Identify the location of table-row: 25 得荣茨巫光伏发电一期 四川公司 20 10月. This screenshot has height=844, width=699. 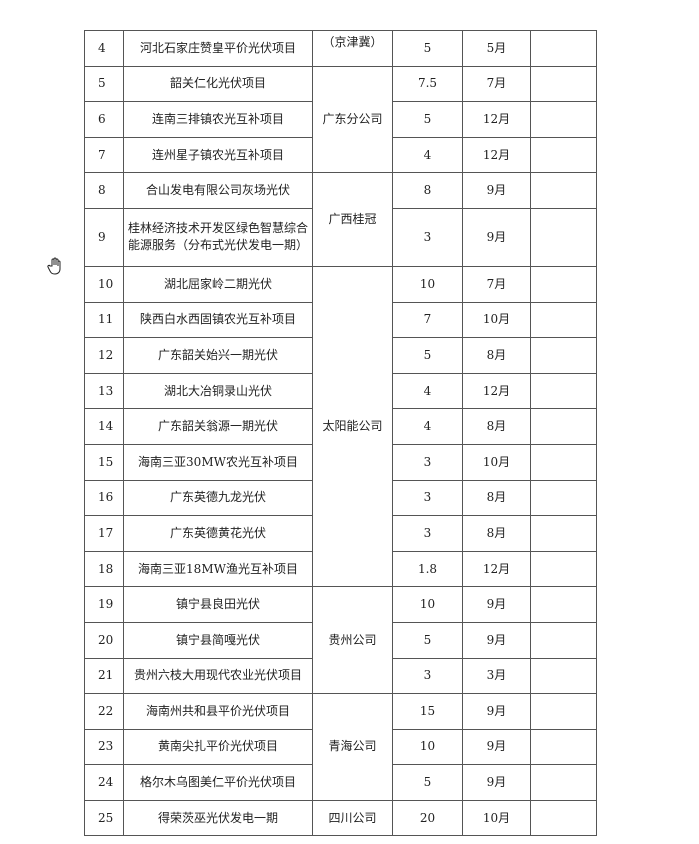
(340, 818).